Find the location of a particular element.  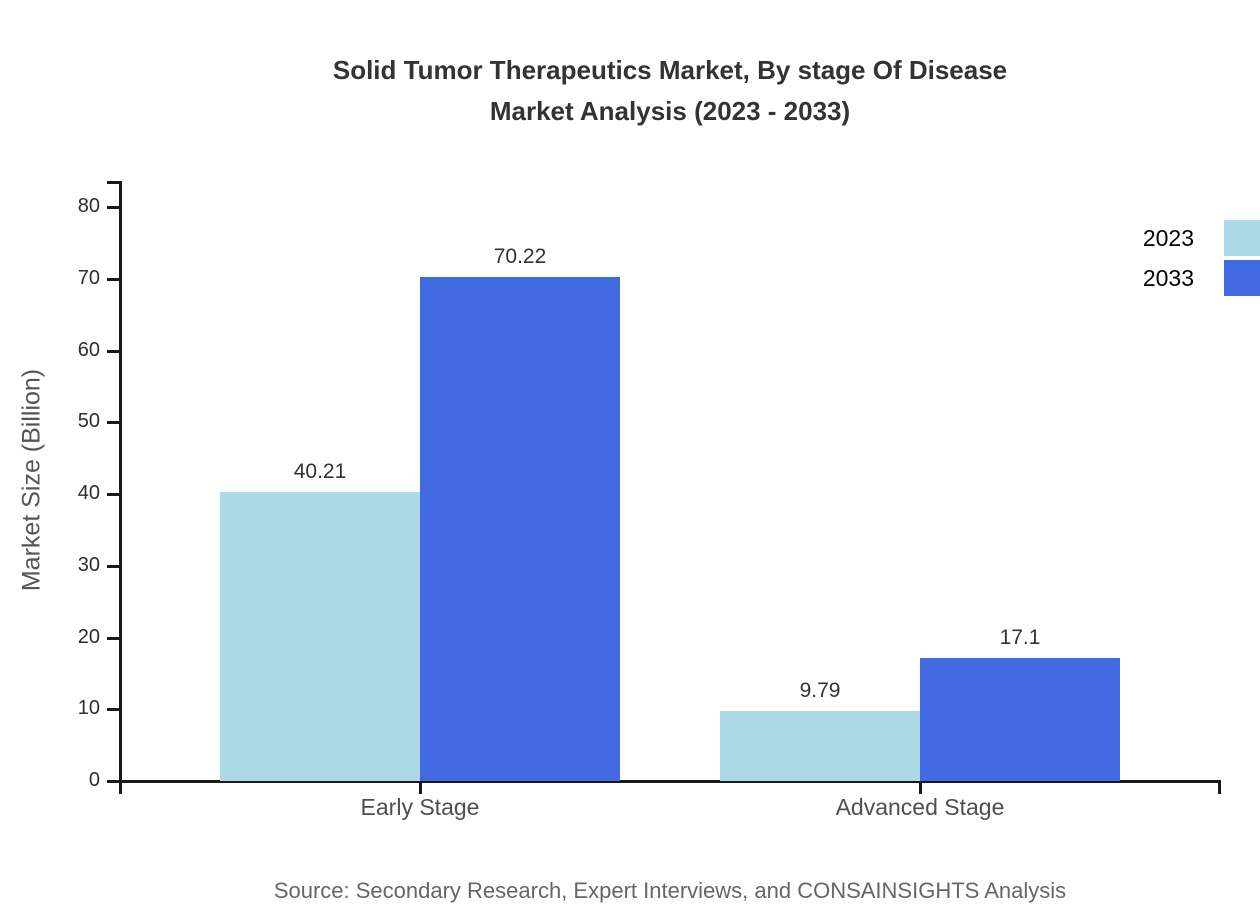

x-category-label: Early Stage is located at coordinates (420, 807).